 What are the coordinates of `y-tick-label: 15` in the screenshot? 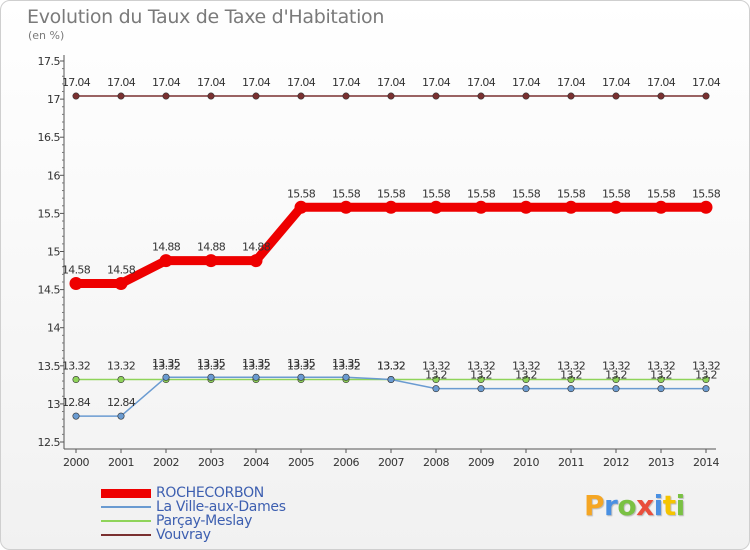 It's located at (53, 252).